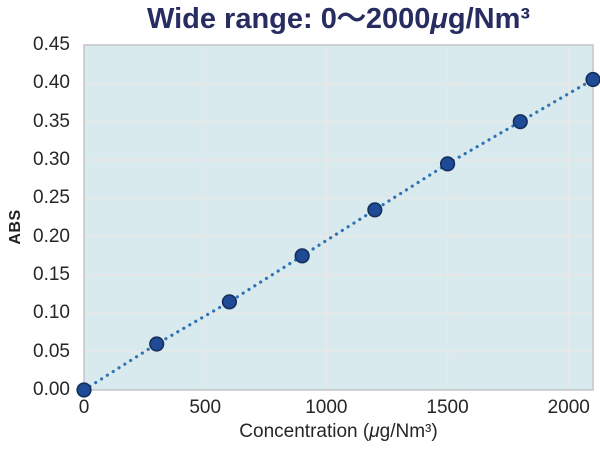 The width and height of the screenshot is (600, 453). Describe the element at coordinates (51, 121) in the screenshot. I see `y-tick-label: 0.35` at that location.